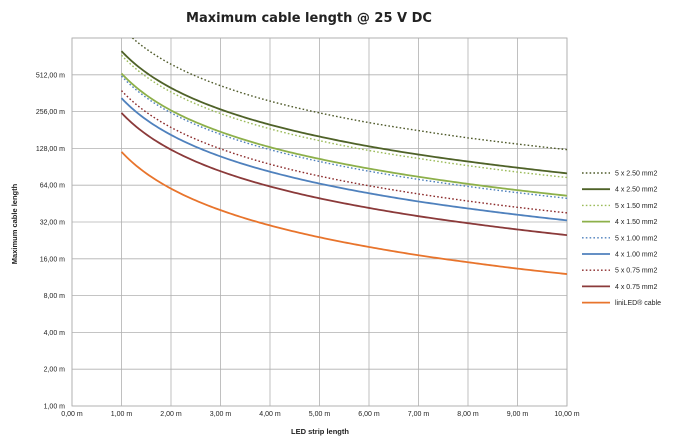 This screenshot has height=439, width=678. I want to click on y-tick-label: 32,00 m, so click(52, 223).